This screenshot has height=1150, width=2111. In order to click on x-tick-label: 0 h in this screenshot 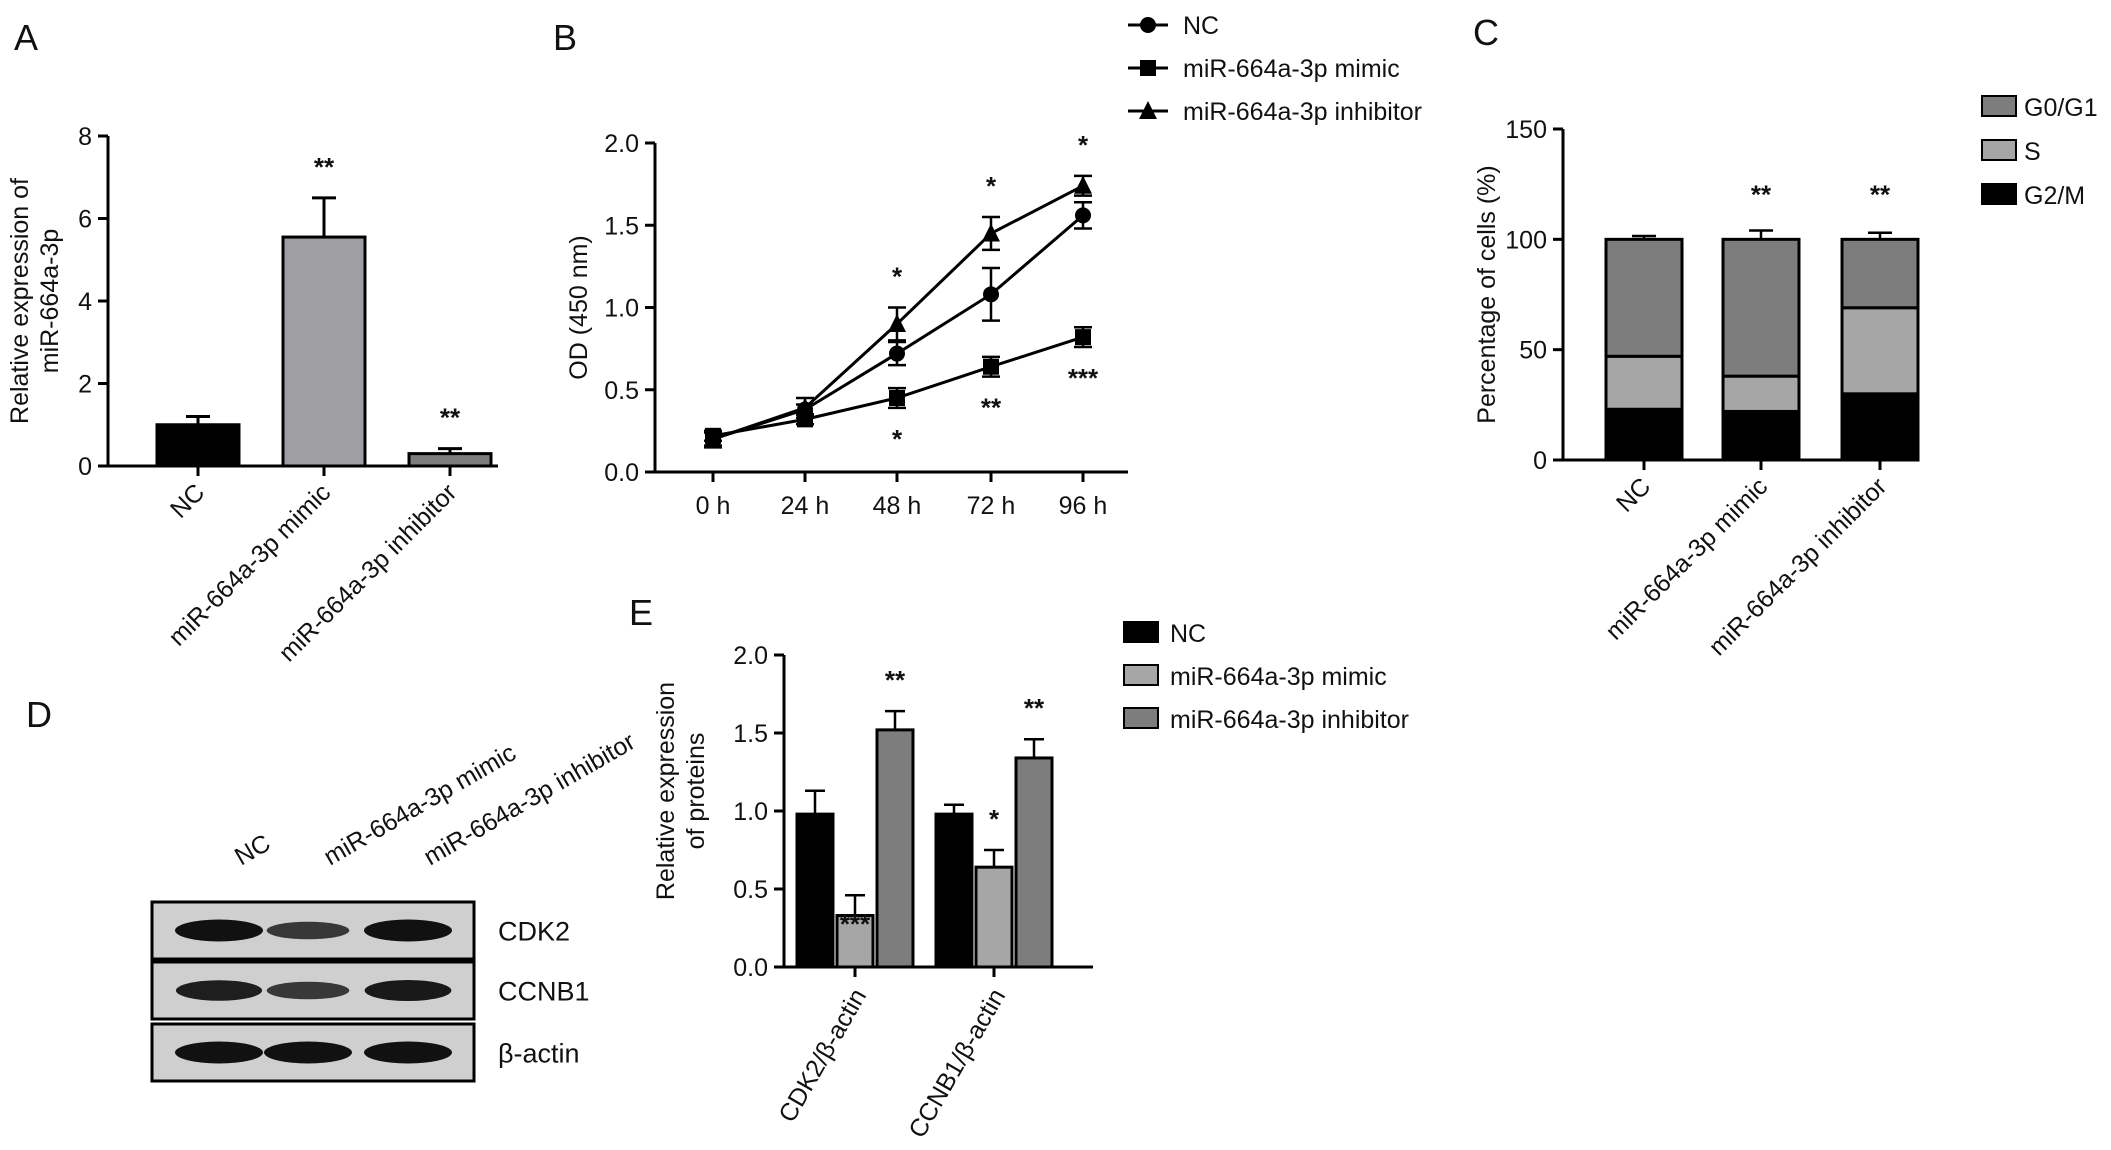, I will do `click(713, 506)`.